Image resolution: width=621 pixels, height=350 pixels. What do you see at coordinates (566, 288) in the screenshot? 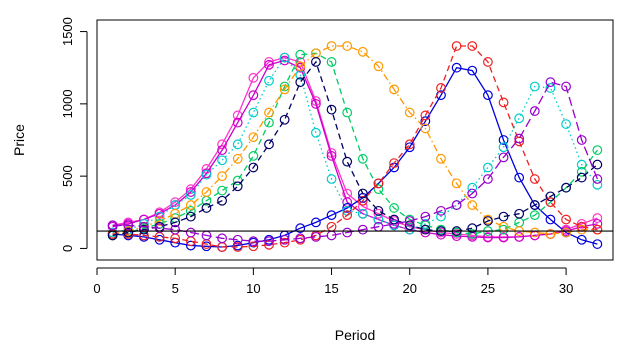
I see `x-tick-label: 30` at bounding box center [566, 288].